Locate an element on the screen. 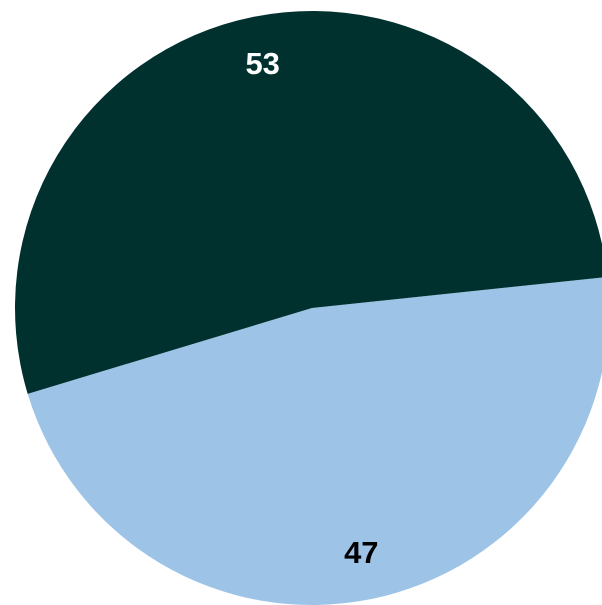 This screenshot has width=602, height=605. data-label-47: 47 is located at coordinates (361, 552).